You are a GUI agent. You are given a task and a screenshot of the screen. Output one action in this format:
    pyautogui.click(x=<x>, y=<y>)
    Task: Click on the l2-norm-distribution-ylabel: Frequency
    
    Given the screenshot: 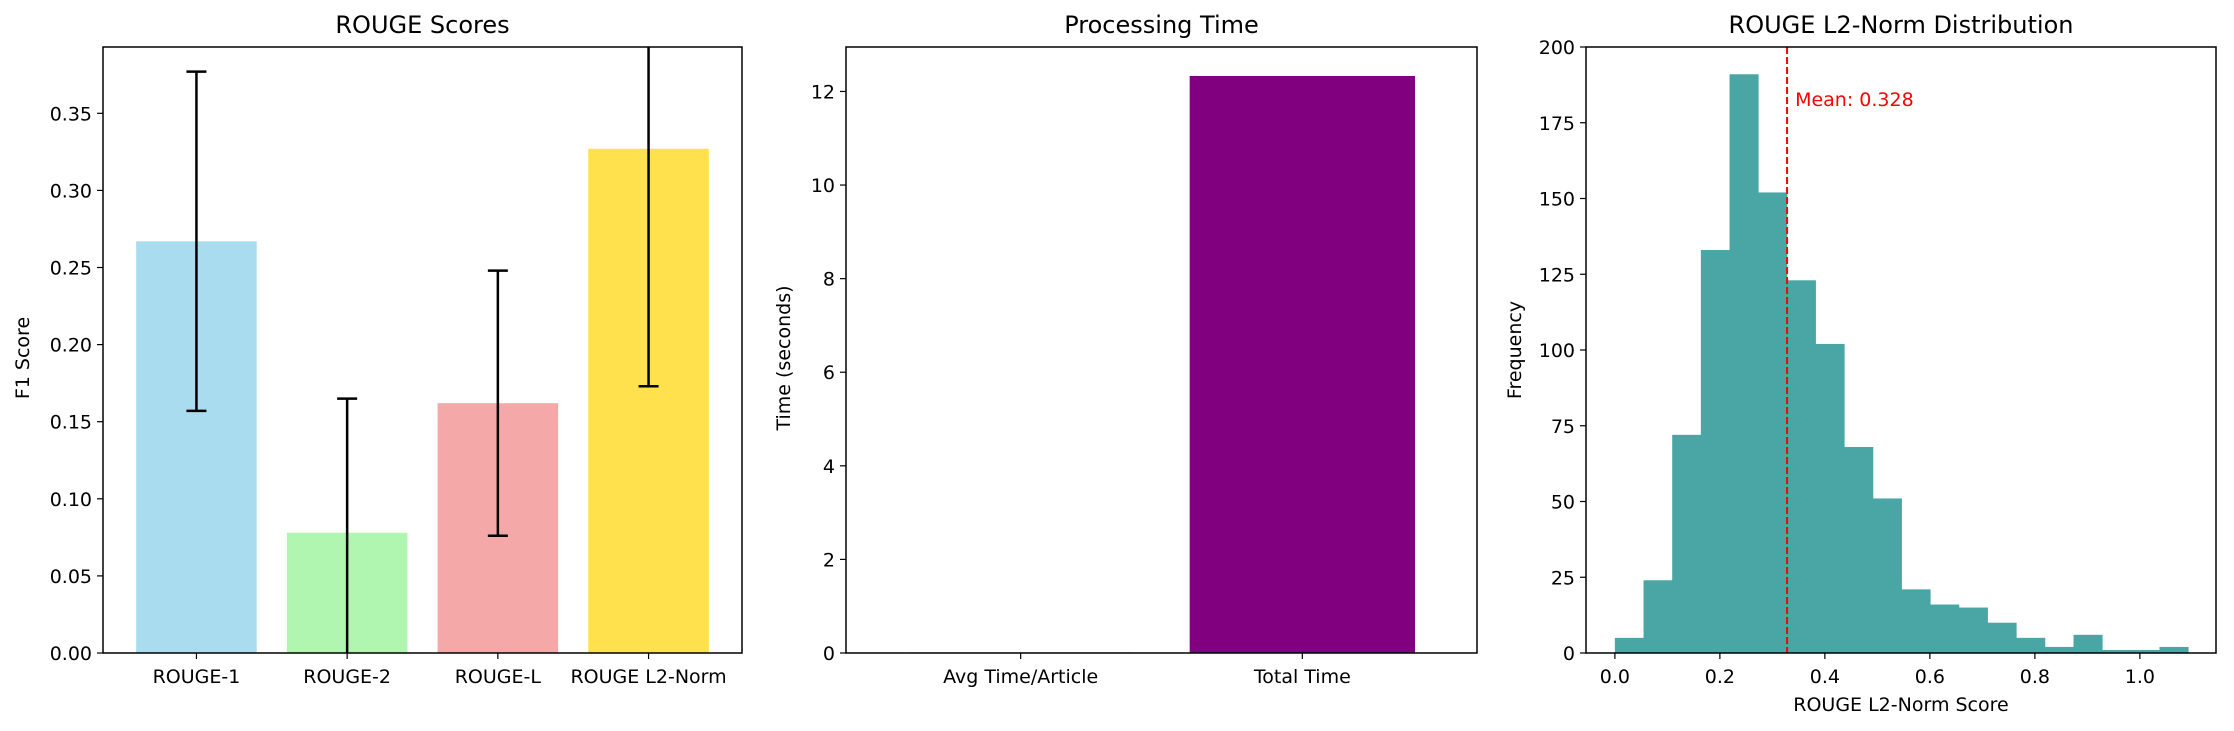 What is the action you would take?
    pyautogui.click(x=1515, y=350)
    